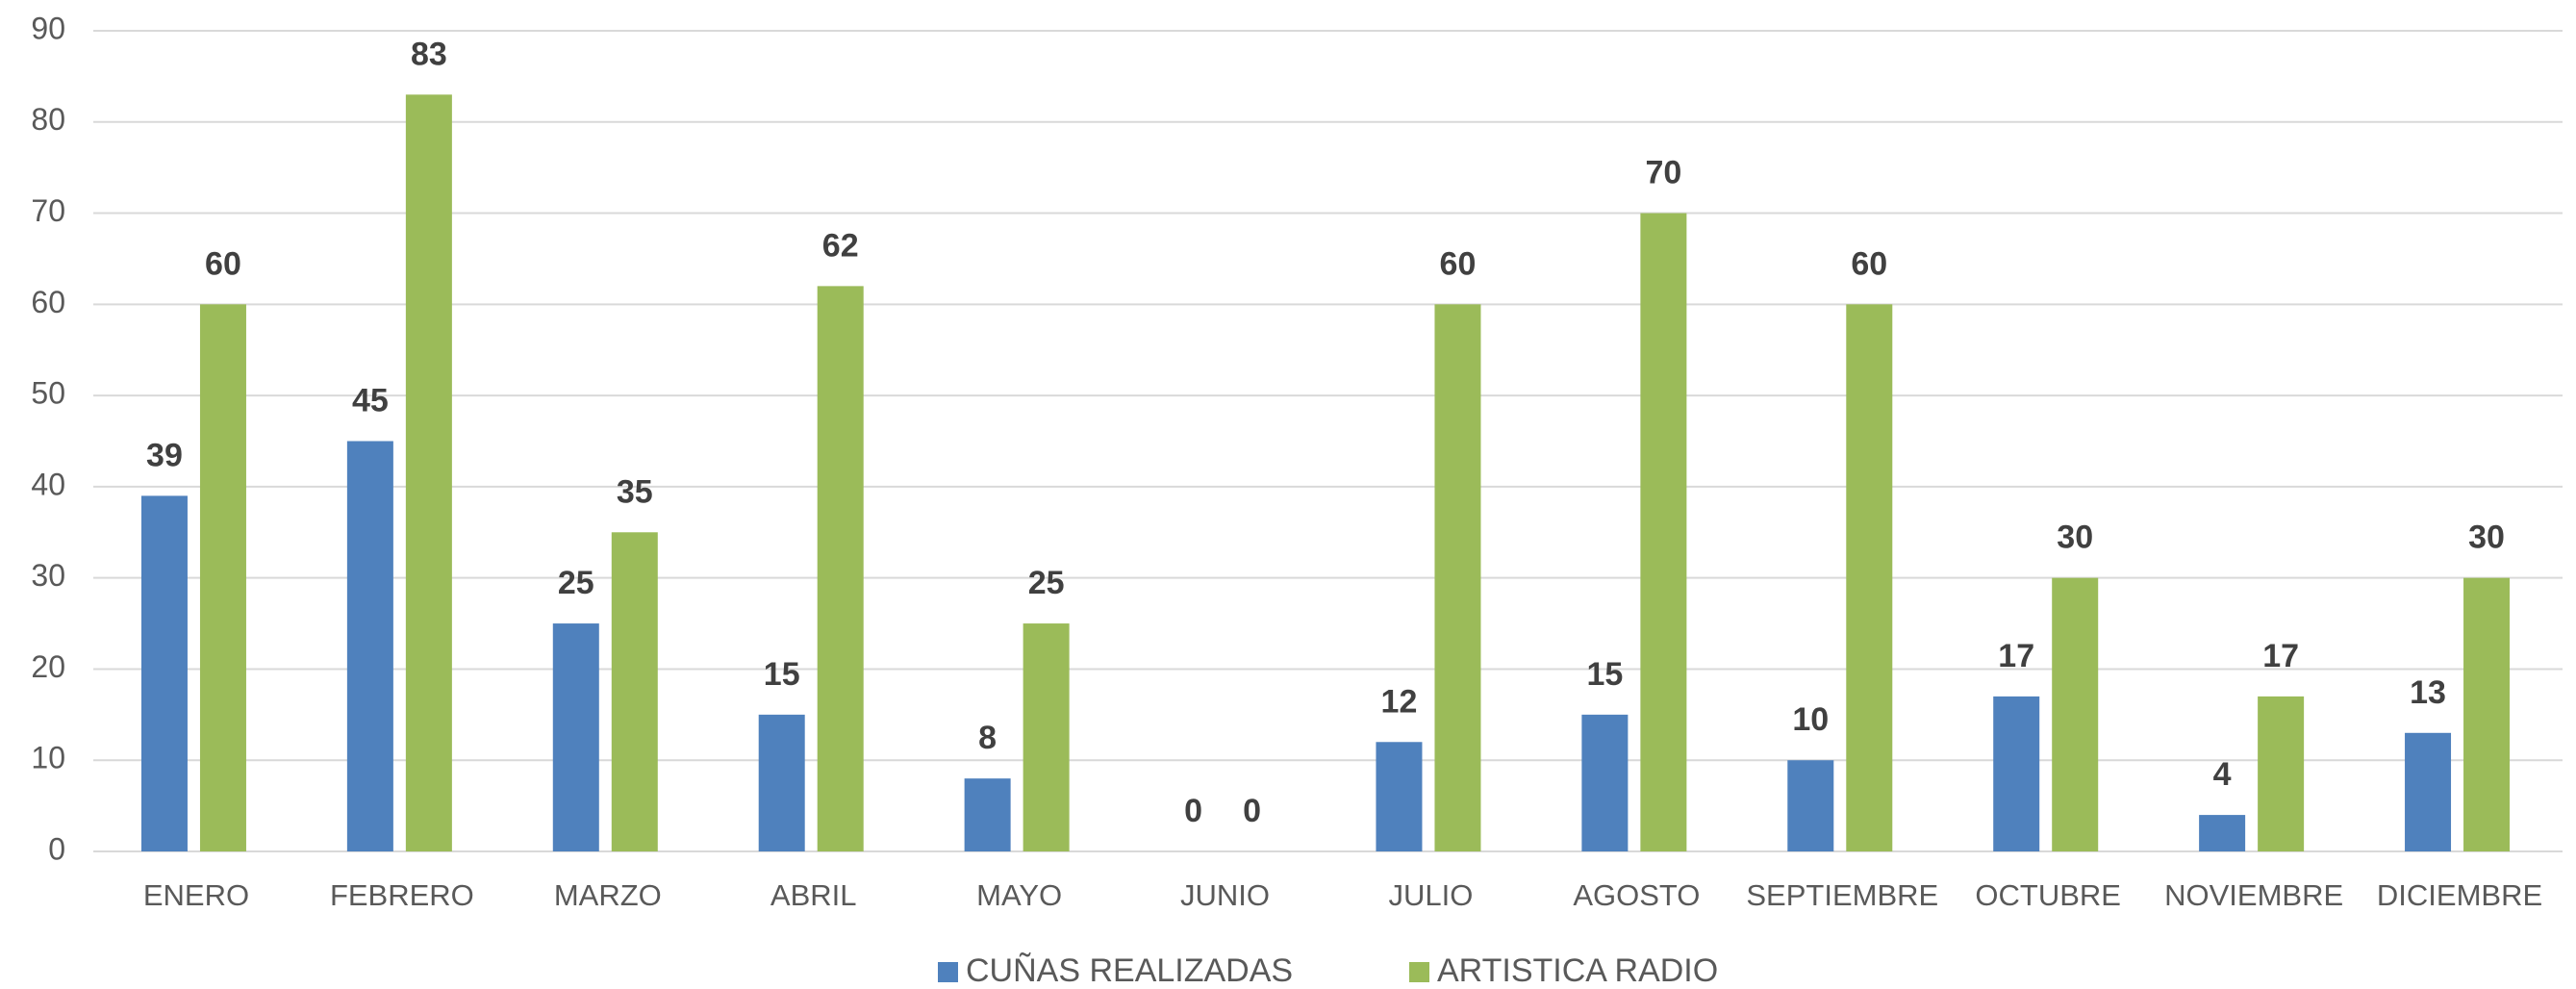  What do you see at coordinates (48, 28) in the screenshot?
I see `y-tick-label: 90` at bounding box center [48, 28].